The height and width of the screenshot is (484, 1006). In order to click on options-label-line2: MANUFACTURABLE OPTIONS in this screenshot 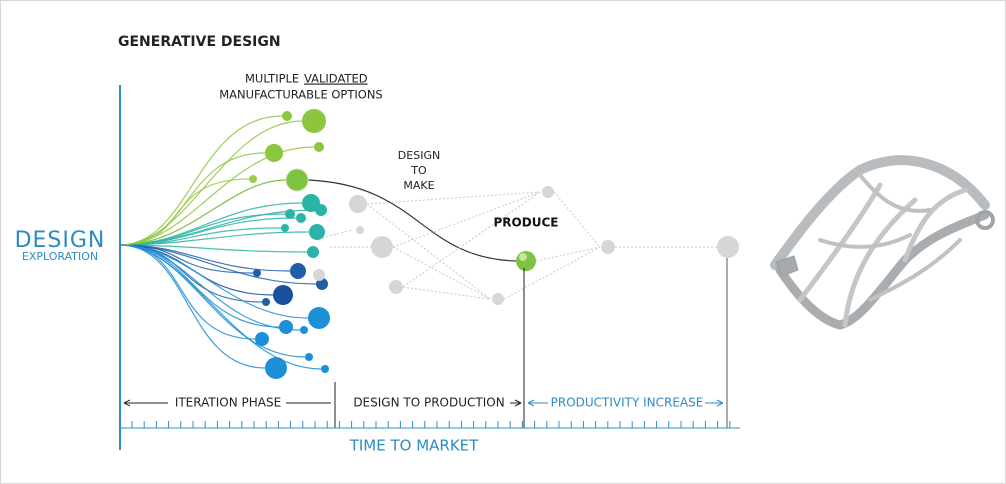, I will do `click(300, 95)`.